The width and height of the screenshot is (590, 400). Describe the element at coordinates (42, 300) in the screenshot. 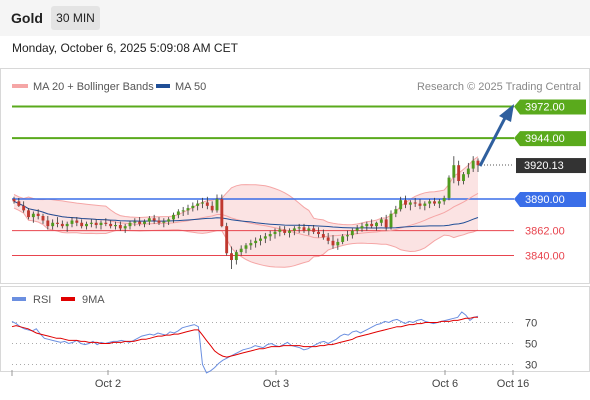

I see `rsi-legend-label: RSI` at that location.